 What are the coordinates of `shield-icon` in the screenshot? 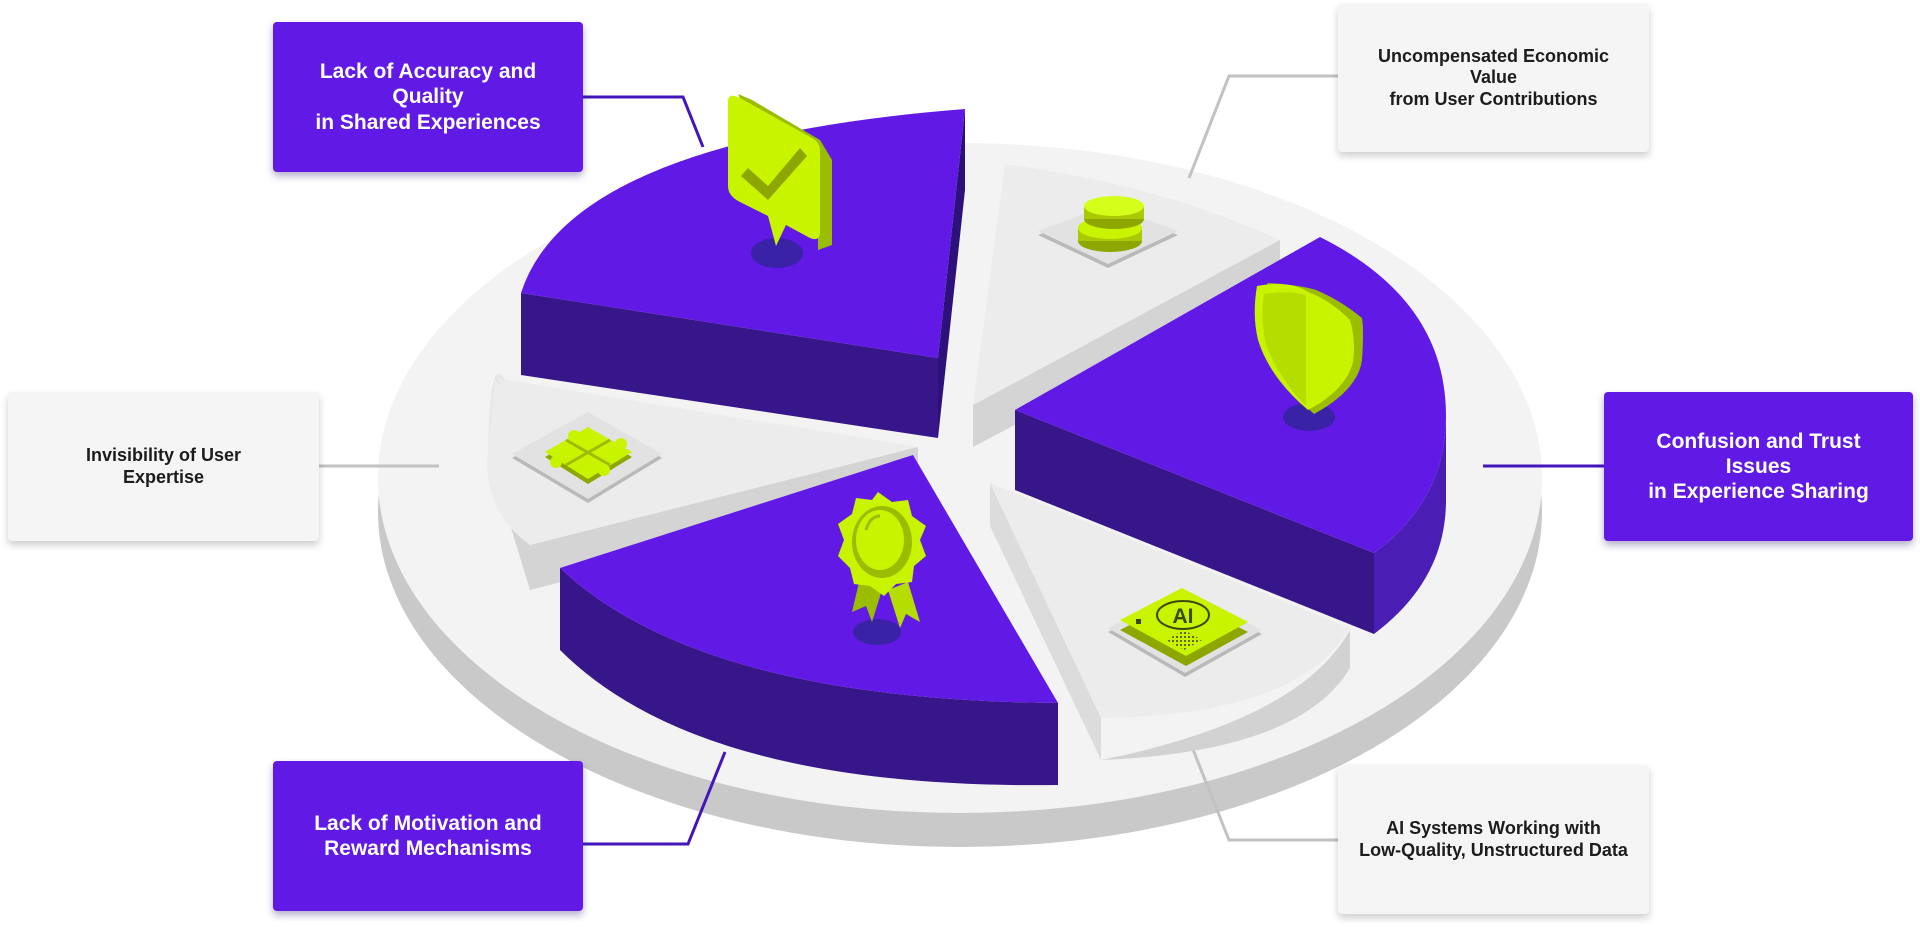 It's located at (1308, 357).